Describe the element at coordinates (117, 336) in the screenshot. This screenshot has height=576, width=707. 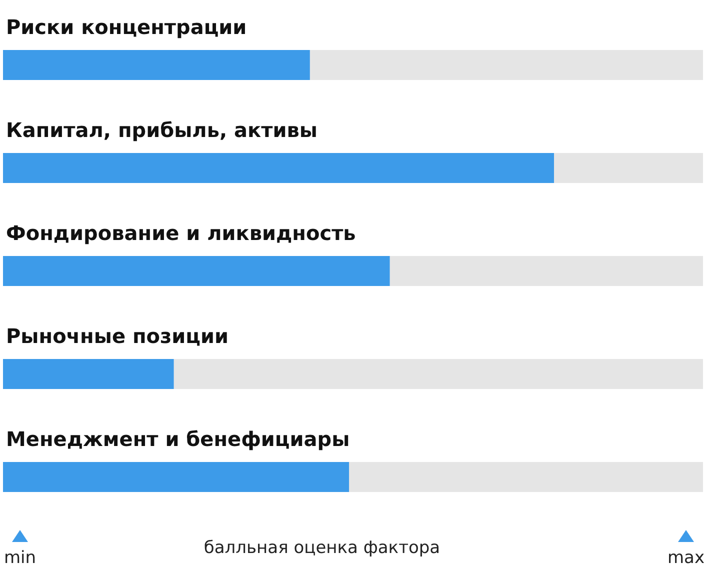
I see `y-tick-label: Рыночные позиции` at that location.